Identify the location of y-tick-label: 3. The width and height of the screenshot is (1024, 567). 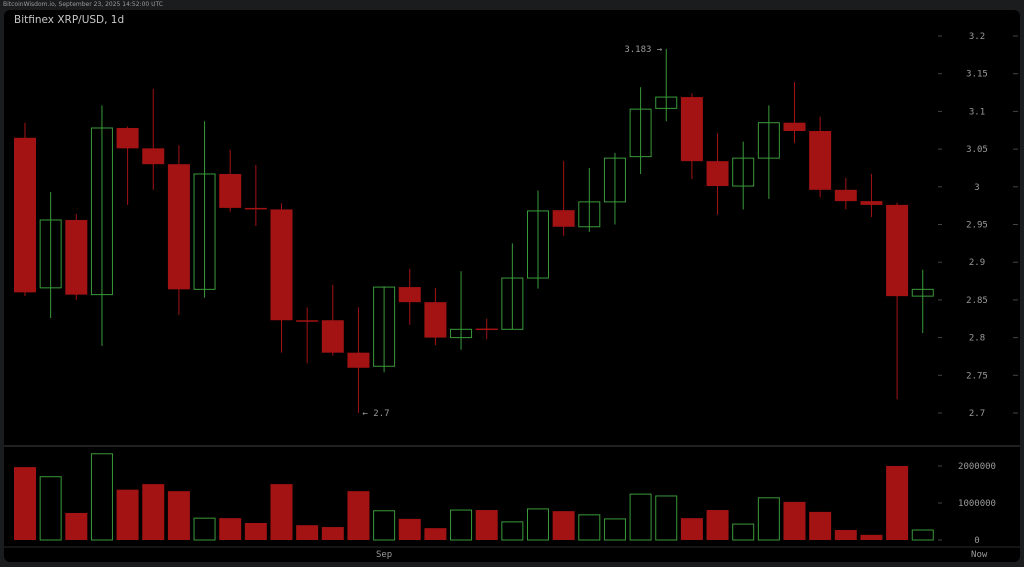
(976, 188).